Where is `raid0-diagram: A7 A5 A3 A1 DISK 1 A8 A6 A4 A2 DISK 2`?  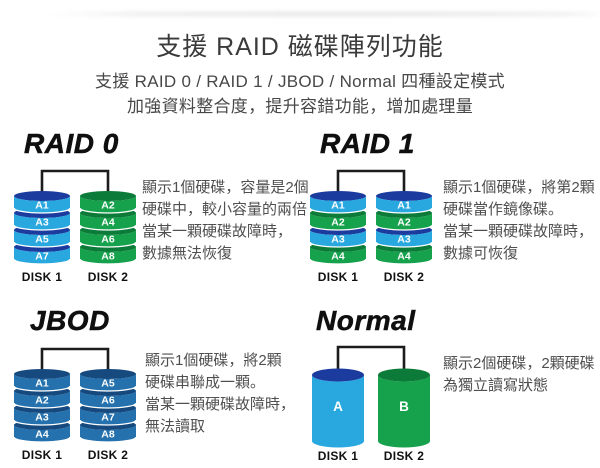 raid0-diagram: A7 A5 A3 A1 DISK 1 A8 A6 A4 A2 DISK 2 is located at coordinates (79, 229).